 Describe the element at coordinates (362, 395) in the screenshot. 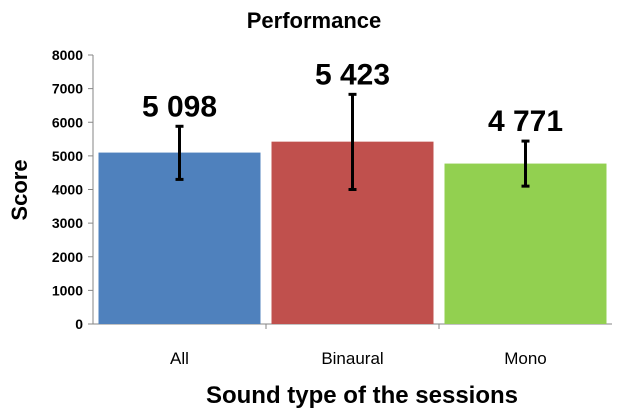

I see `x-axis-label: Sound type of the sessions` at that location.